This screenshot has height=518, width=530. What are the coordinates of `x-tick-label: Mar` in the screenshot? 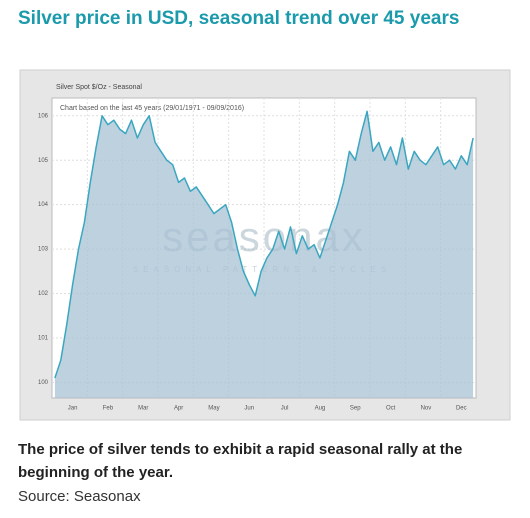 It's located at (143, 409).